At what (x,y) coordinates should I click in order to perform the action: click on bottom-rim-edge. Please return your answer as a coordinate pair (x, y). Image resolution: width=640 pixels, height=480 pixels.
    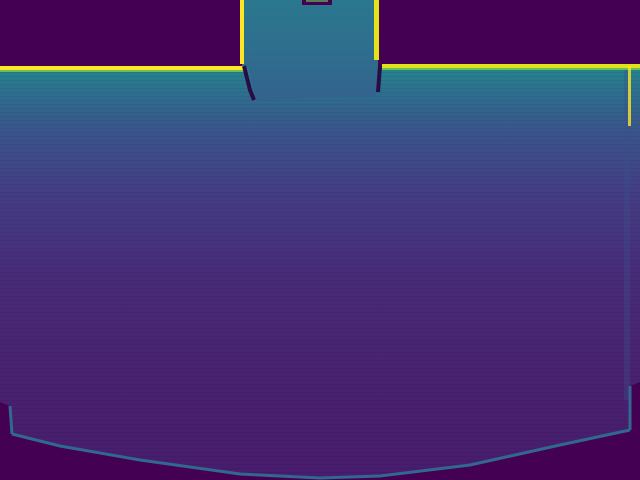
    Looking at the image, I should click on (321, 454).